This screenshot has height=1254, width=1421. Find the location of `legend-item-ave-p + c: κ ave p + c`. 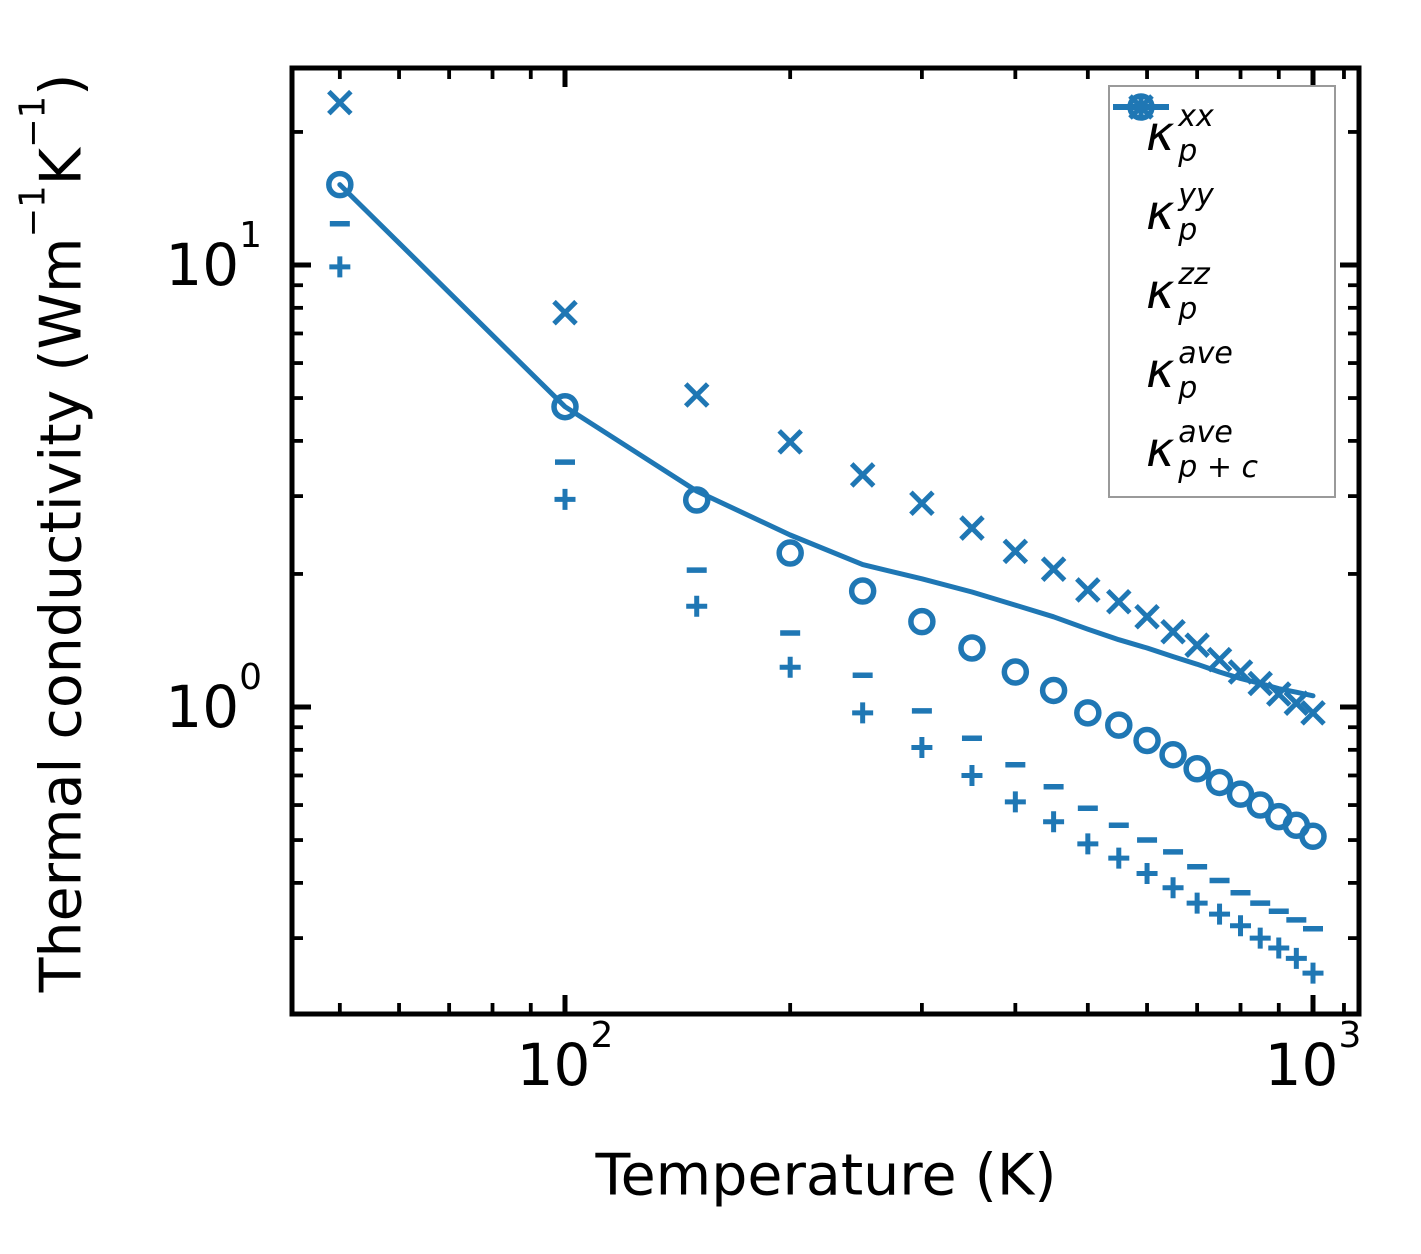

legend-item-ave-p + c: κ ave p + c is located at coordinates (1222, 293).